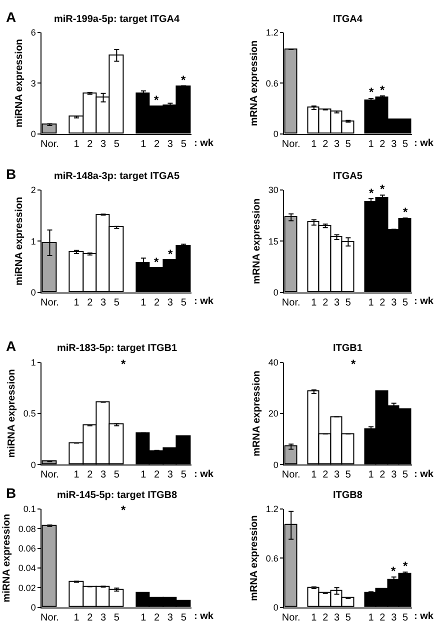  What do you see at coordinates (273, 362) in the screenshot?
I see `y-tick-label: 40` at bounding box center [273, 362].